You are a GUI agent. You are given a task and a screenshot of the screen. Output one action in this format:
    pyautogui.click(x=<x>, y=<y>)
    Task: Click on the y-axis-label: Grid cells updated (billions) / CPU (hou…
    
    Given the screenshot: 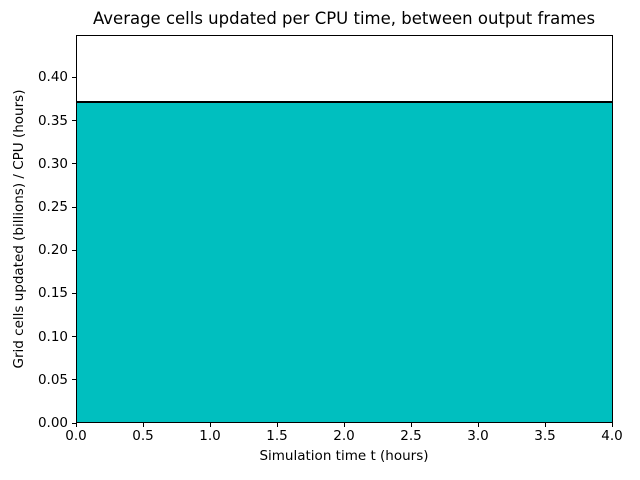 What is the action you would take?
    pyautogui.click(x=19, y=229)
    